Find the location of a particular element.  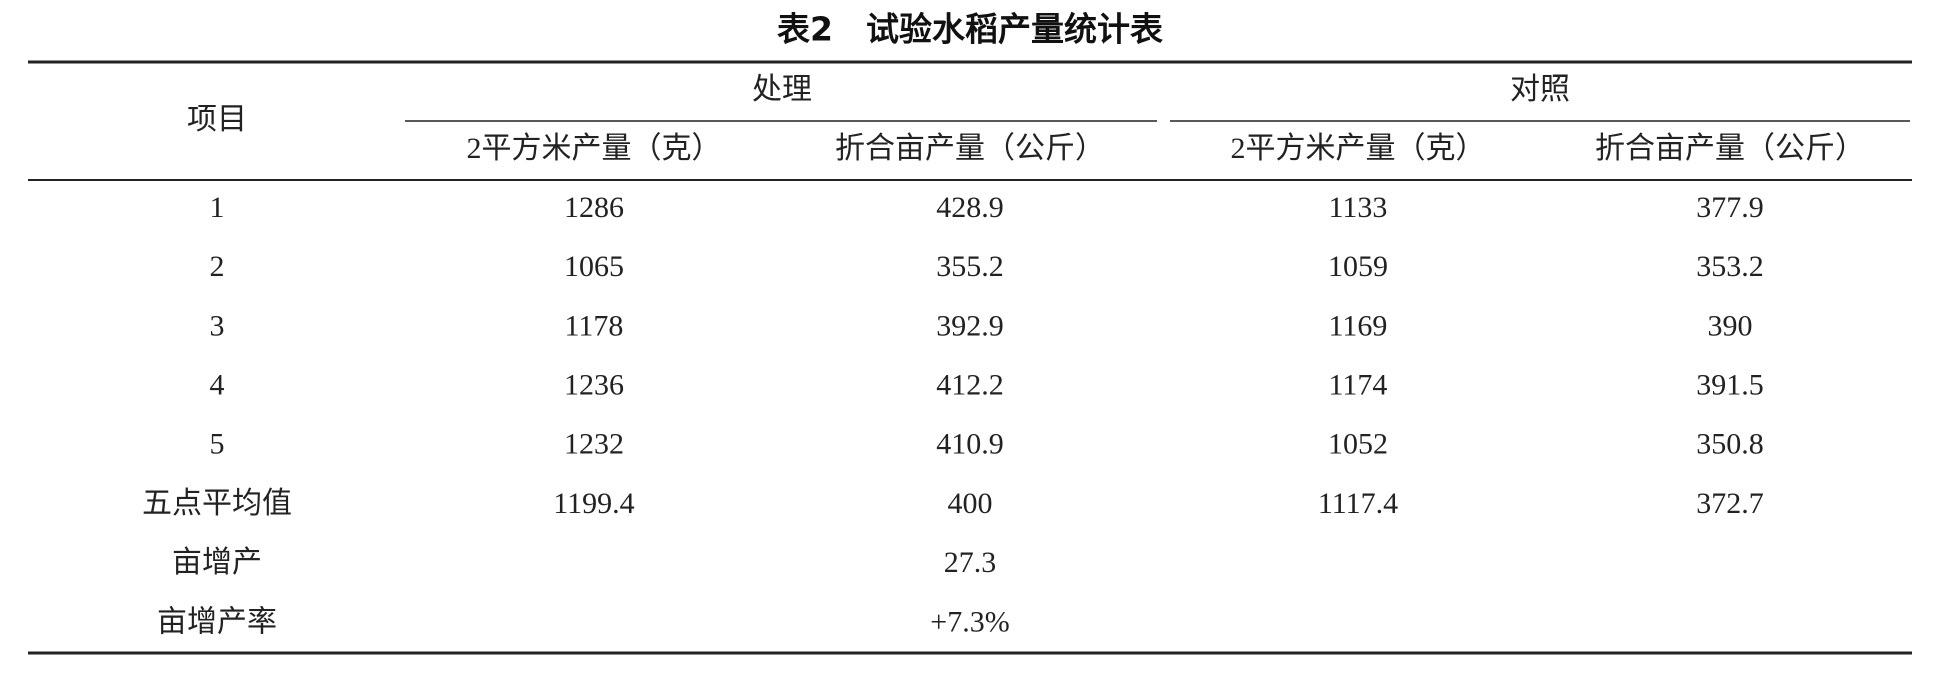

cell: 377.9 is located at coordinates (1730, 207).